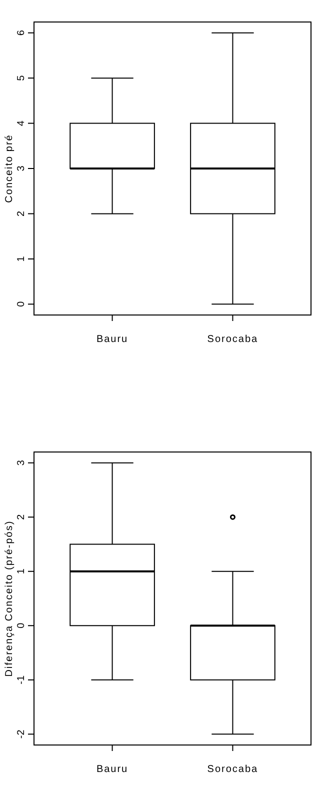 The height and width of the screenshot is (786, 323). I want to click on y-axis-title: Conceito pré, so click(9, 168).